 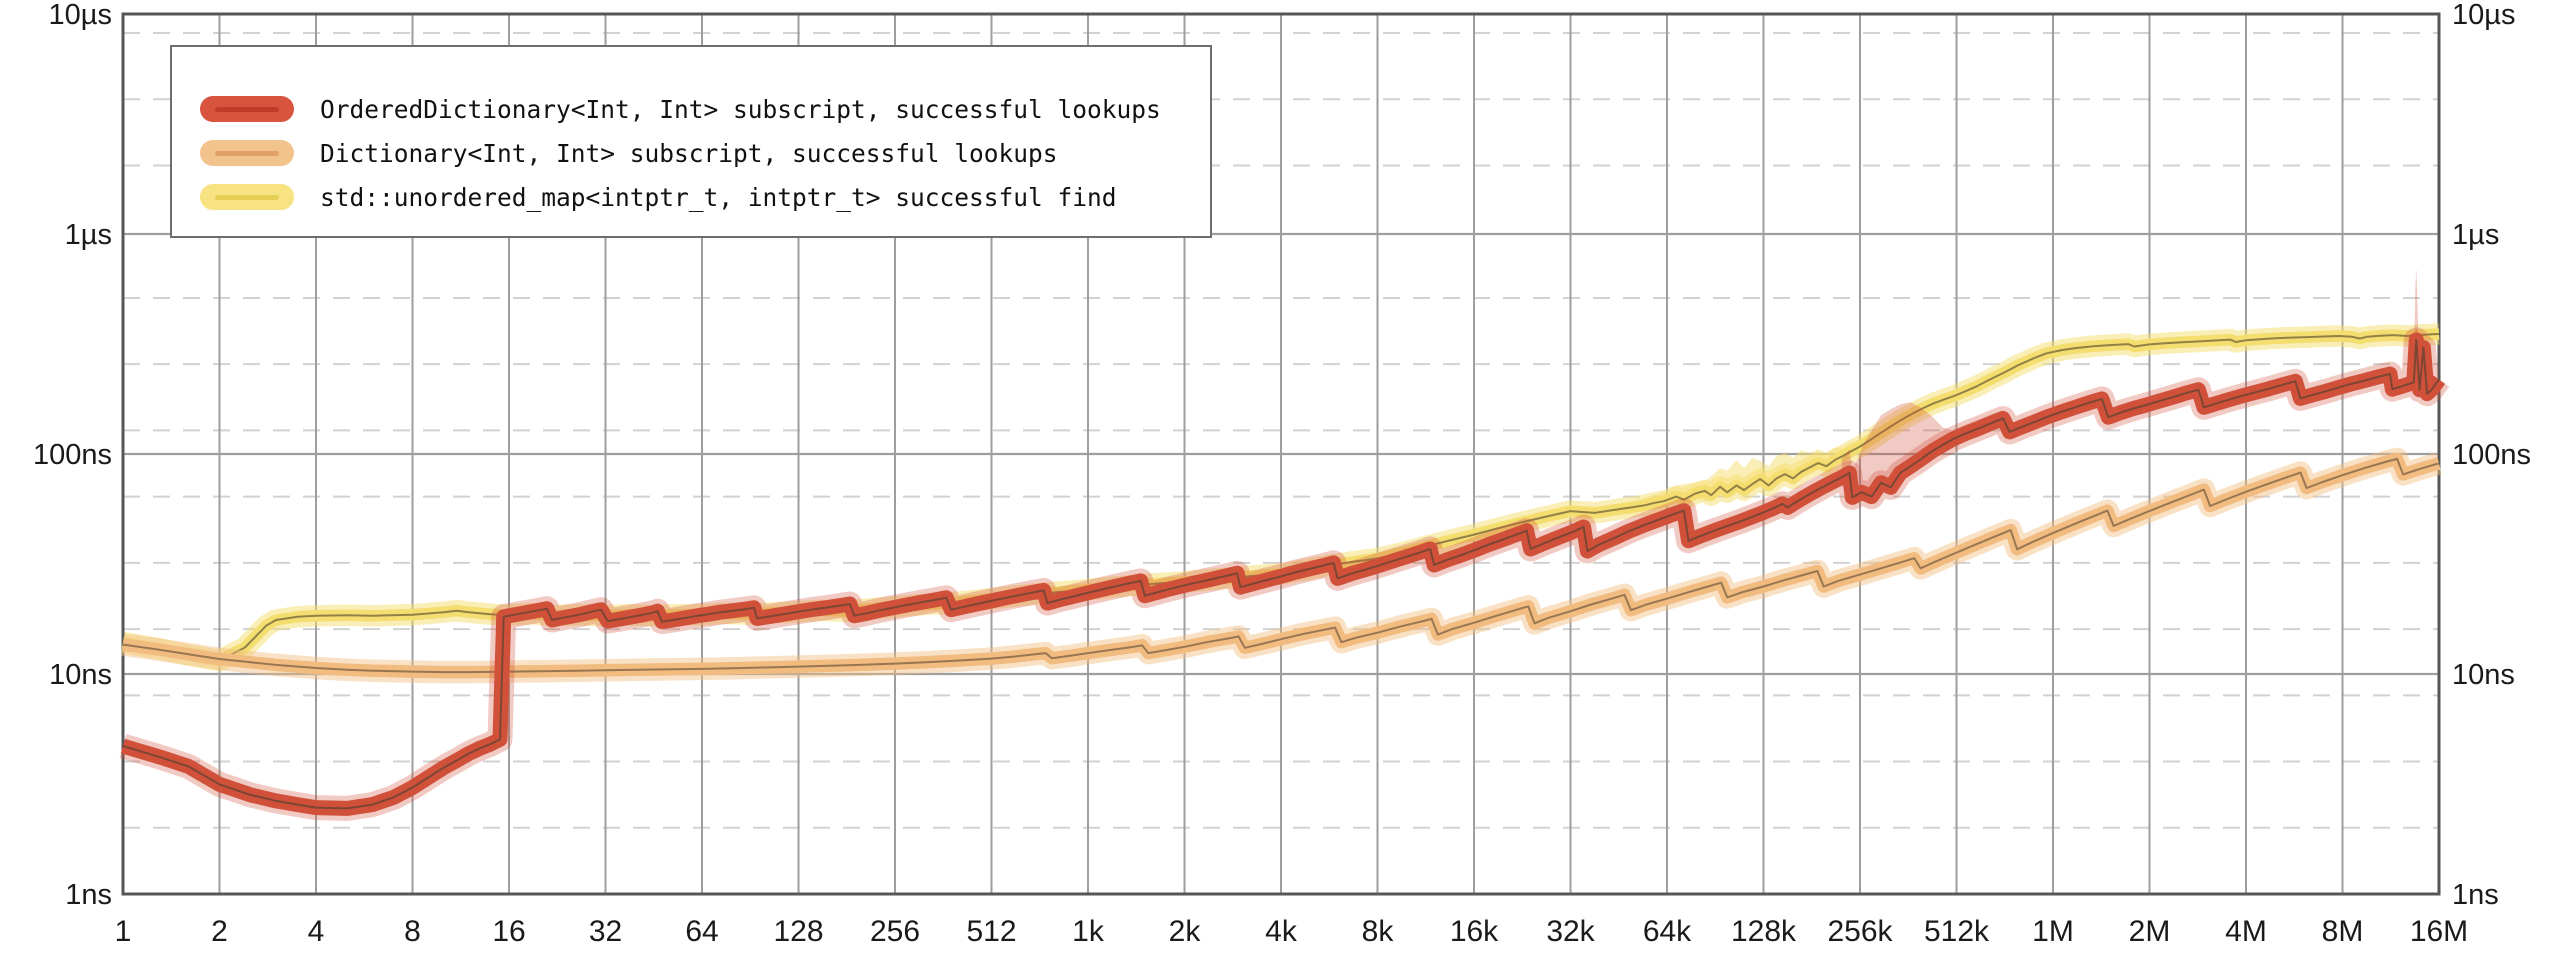 What do you see at coordinates (1764, 931) in the screenshot?
I see `x-tick-label: 128k` at bounding box center [1764, 931].